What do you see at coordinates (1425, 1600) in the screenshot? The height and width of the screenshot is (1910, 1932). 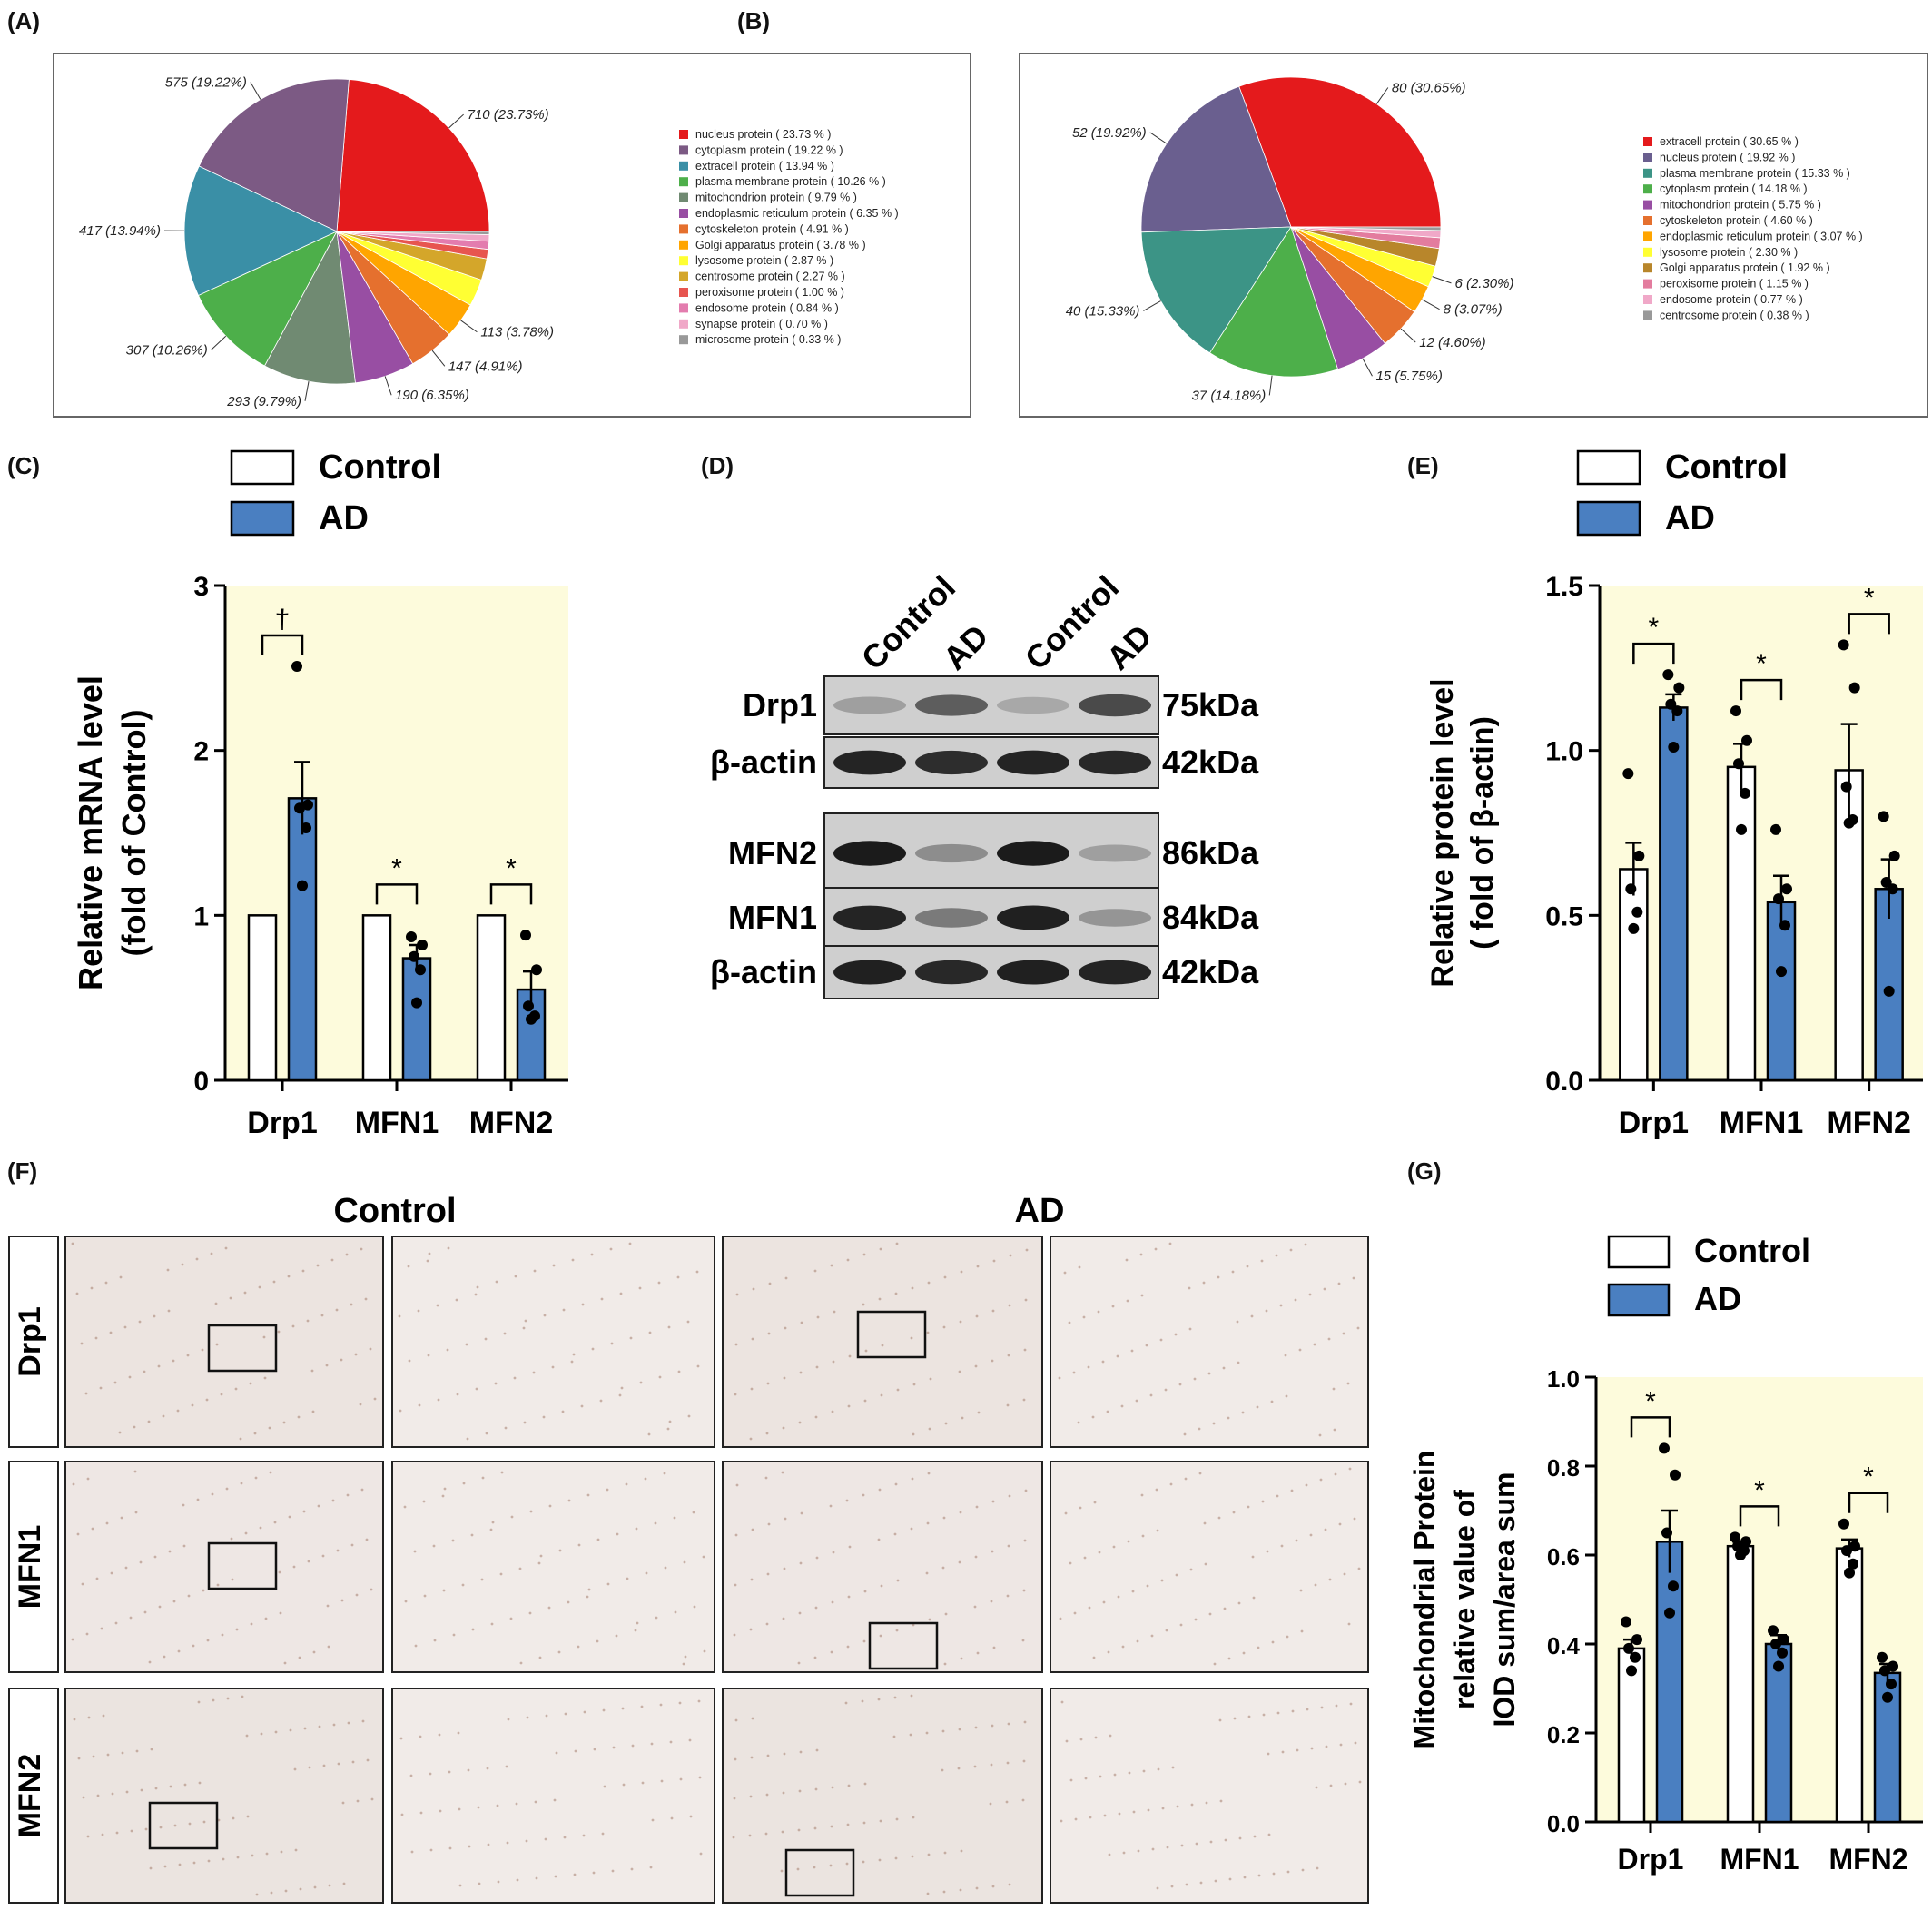 I see `y-axis-label: Mitochondrial Protein` at bounding box center [1425, 1600].